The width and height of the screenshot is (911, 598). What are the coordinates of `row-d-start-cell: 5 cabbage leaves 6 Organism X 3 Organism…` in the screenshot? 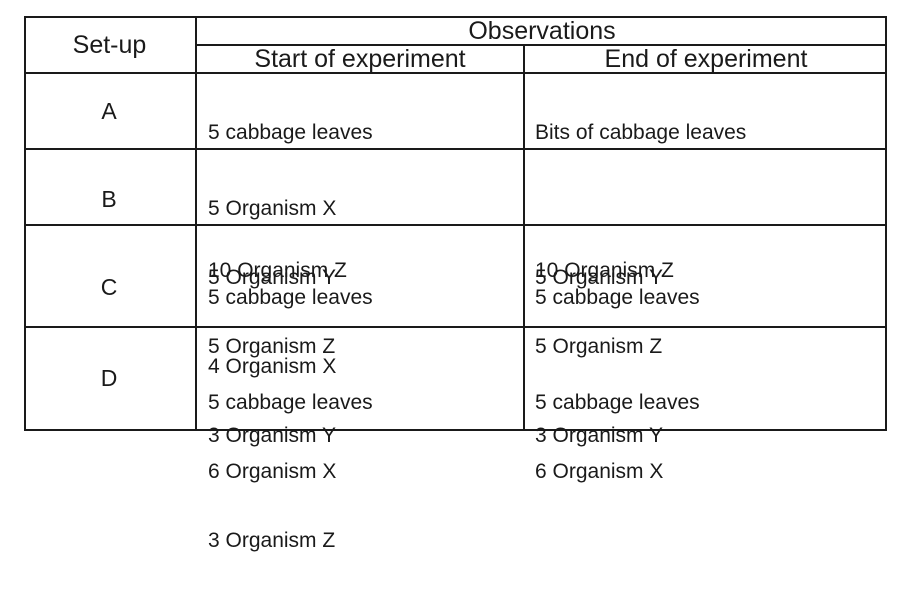 It's located at (290, 471).